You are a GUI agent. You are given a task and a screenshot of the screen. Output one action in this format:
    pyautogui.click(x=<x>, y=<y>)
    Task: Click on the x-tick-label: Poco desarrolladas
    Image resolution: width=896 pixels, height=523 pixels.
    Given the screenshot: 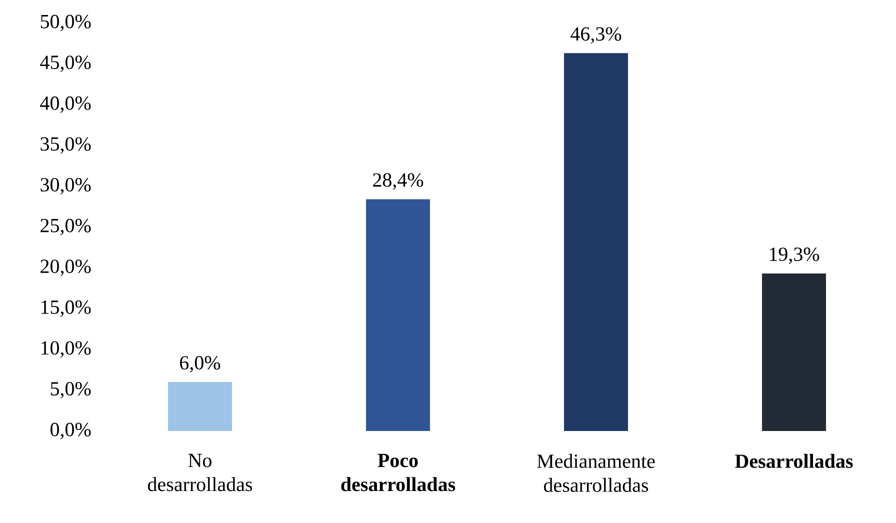 What is the action you would take?
    pyautogui.click(x=398, y=473)
    